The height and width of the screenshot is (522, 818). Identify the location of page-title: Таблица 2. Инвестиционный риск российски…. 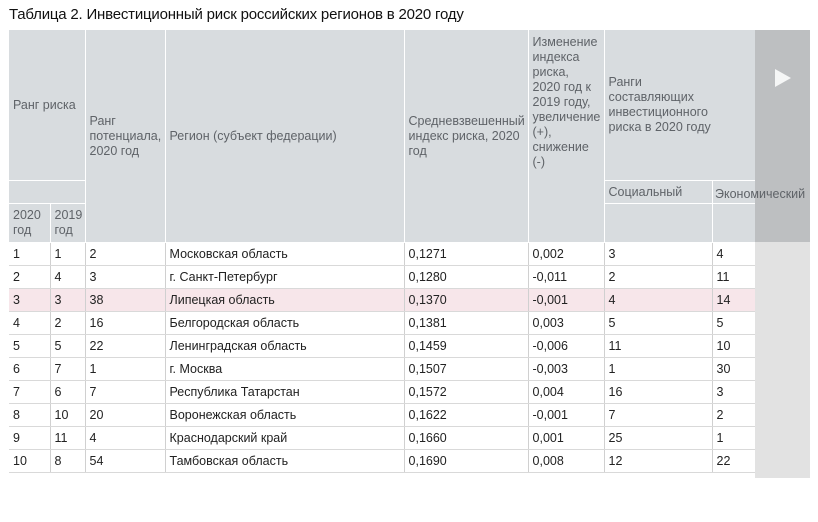
(236, 14).